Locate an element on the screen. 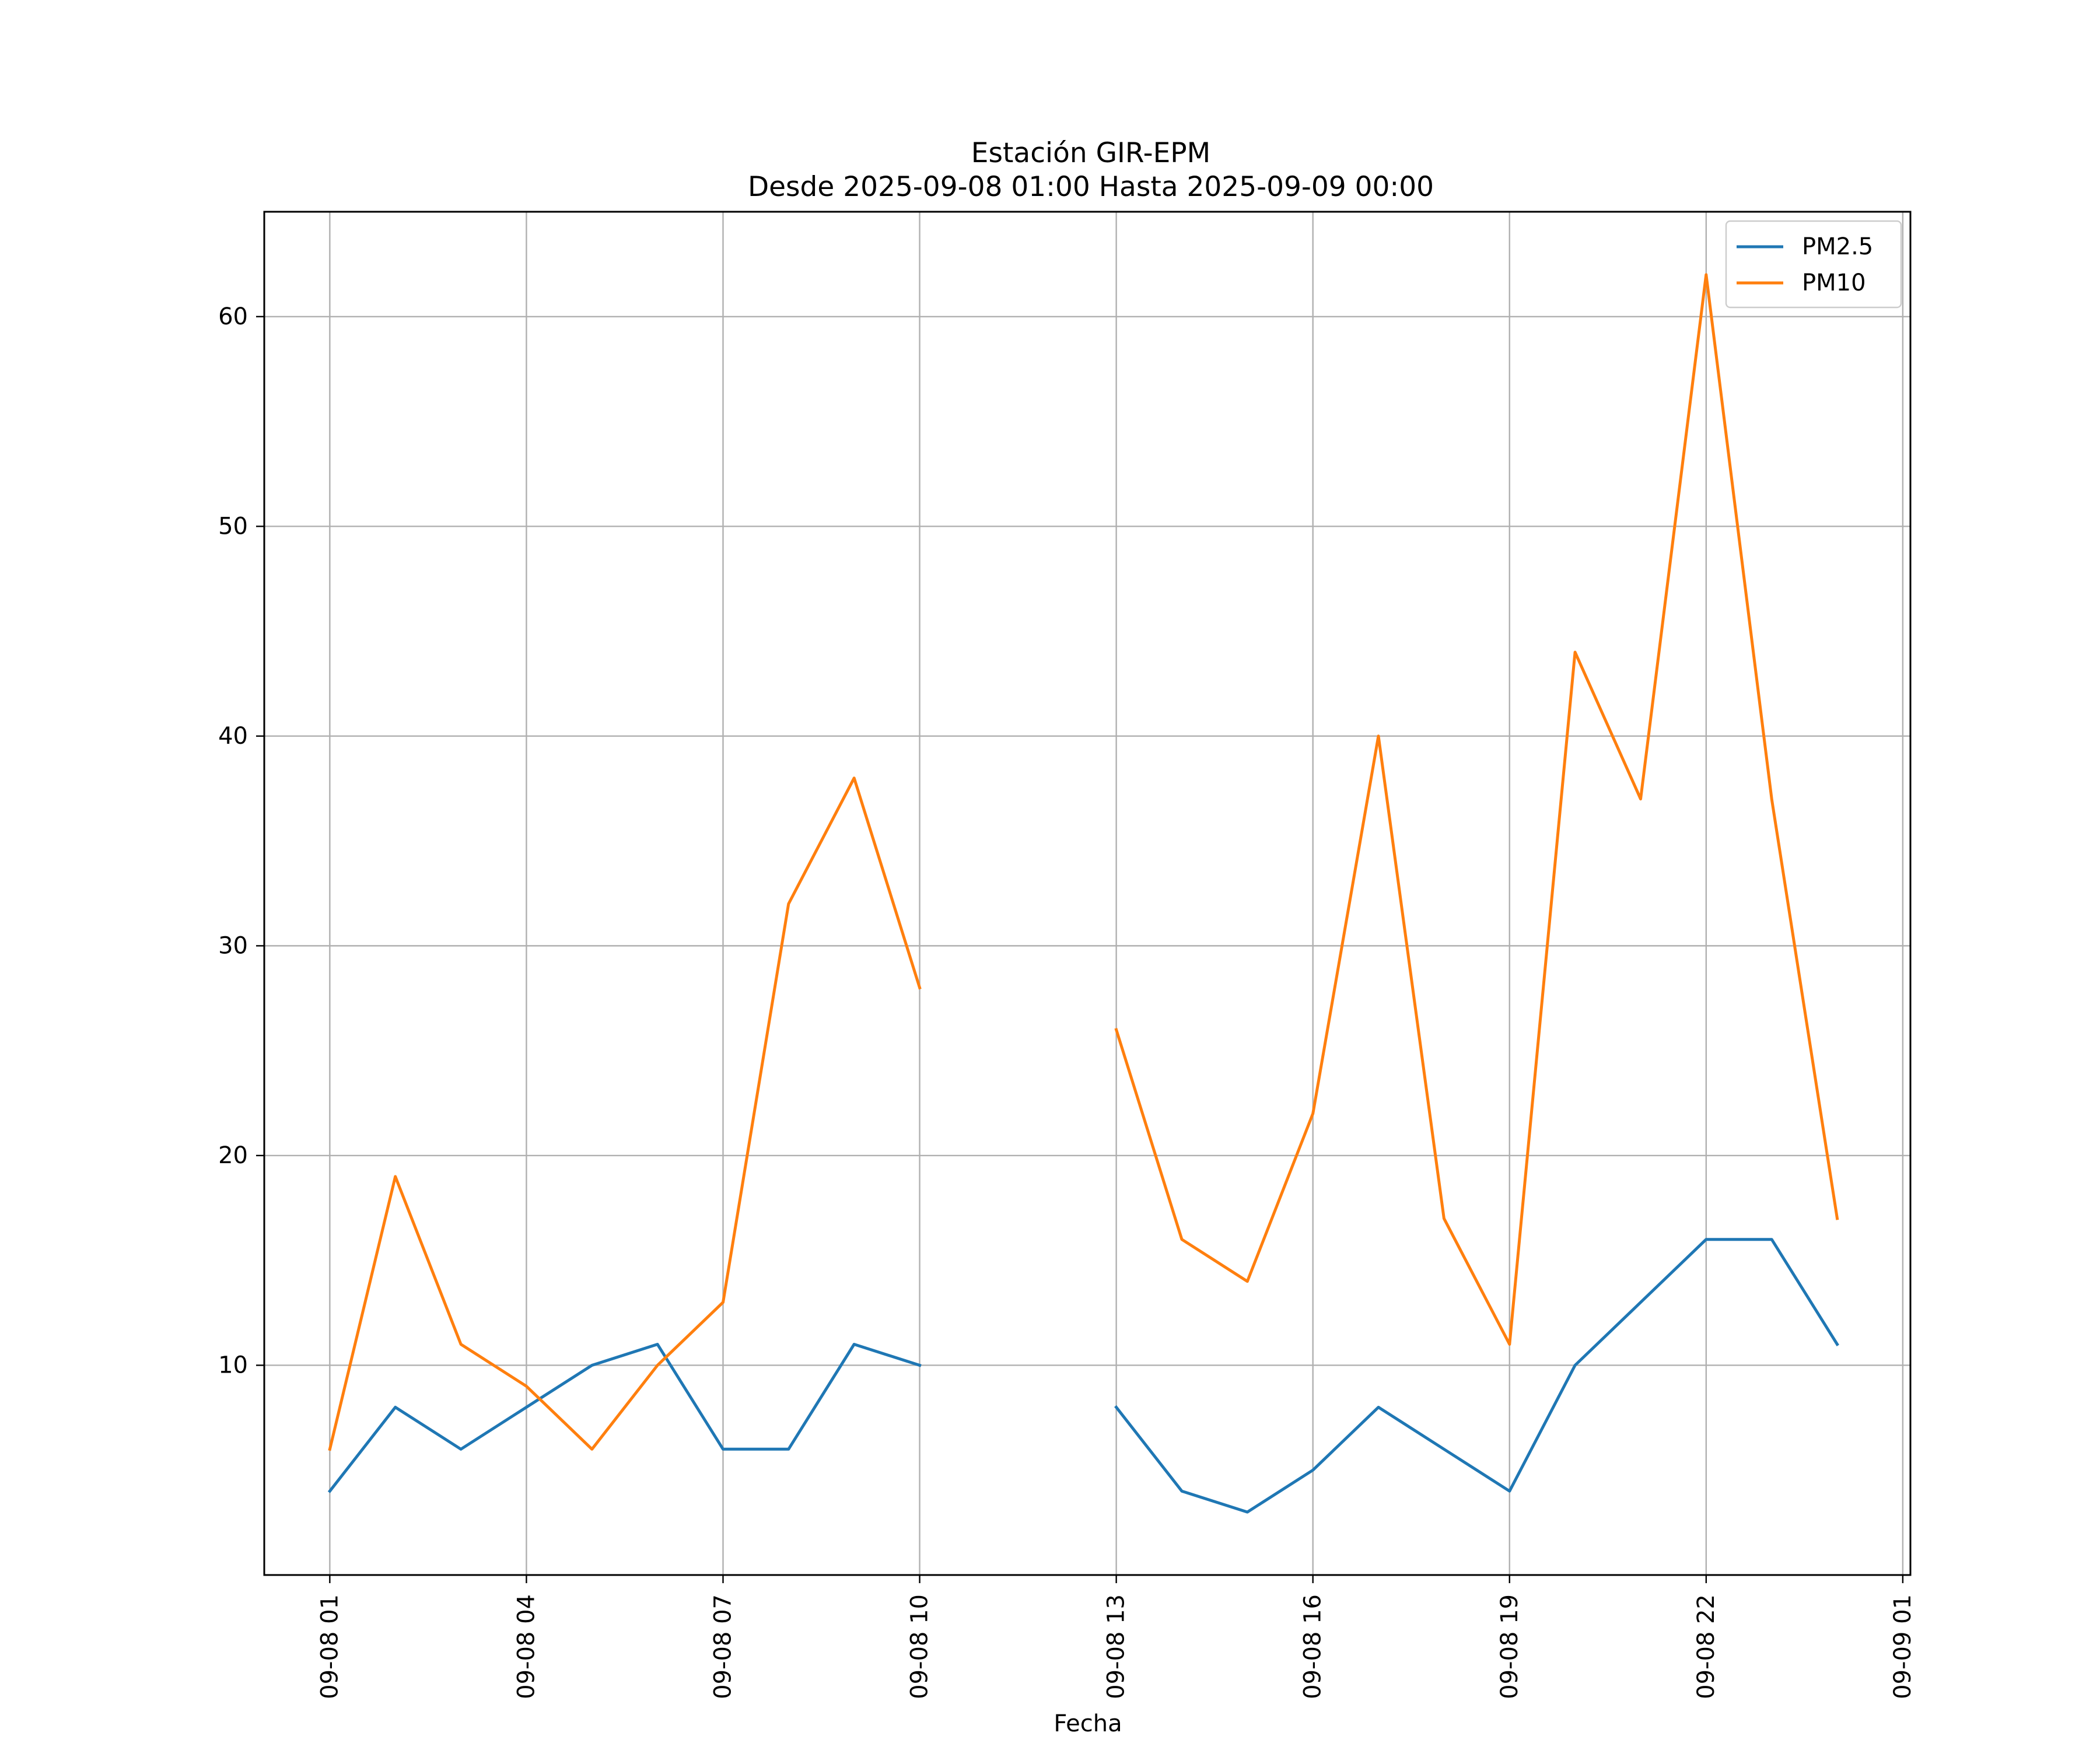 The width and height of the screenshot is (2100, 1750). legend: PM2.5 PM10 is located at coordinates (1813, 264).